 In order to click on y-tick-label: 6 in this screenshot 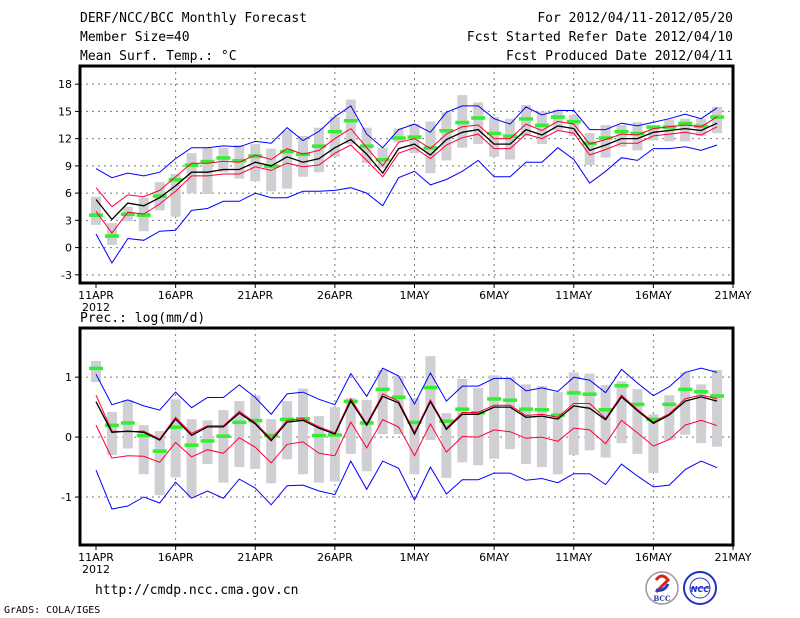, I will do `click(68, 193)`.